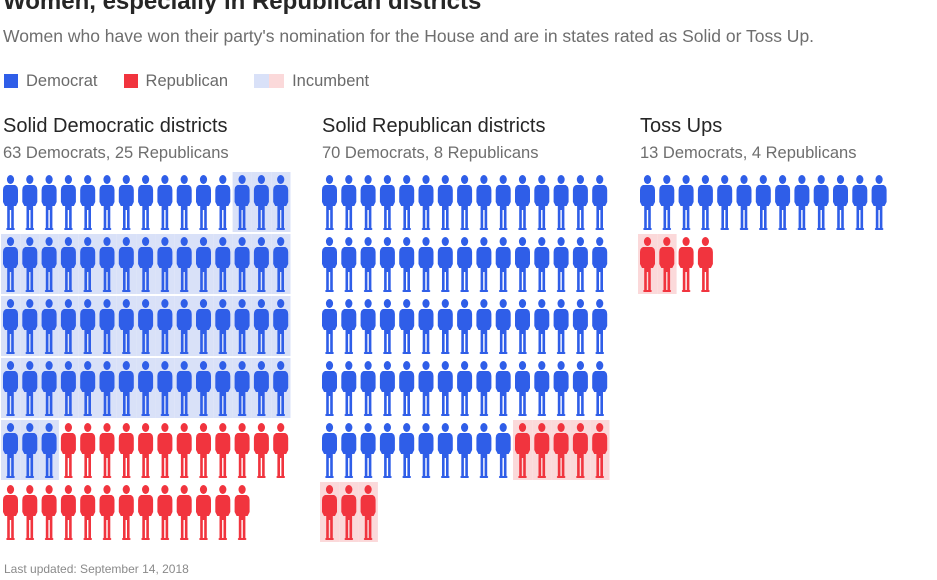 Image resolution: width=937 pixels, height=580 pixels. Describe the element at coordinates (199, 81) in the screenshot. I see `legend: Democrat Republican Incumbent` at that location.